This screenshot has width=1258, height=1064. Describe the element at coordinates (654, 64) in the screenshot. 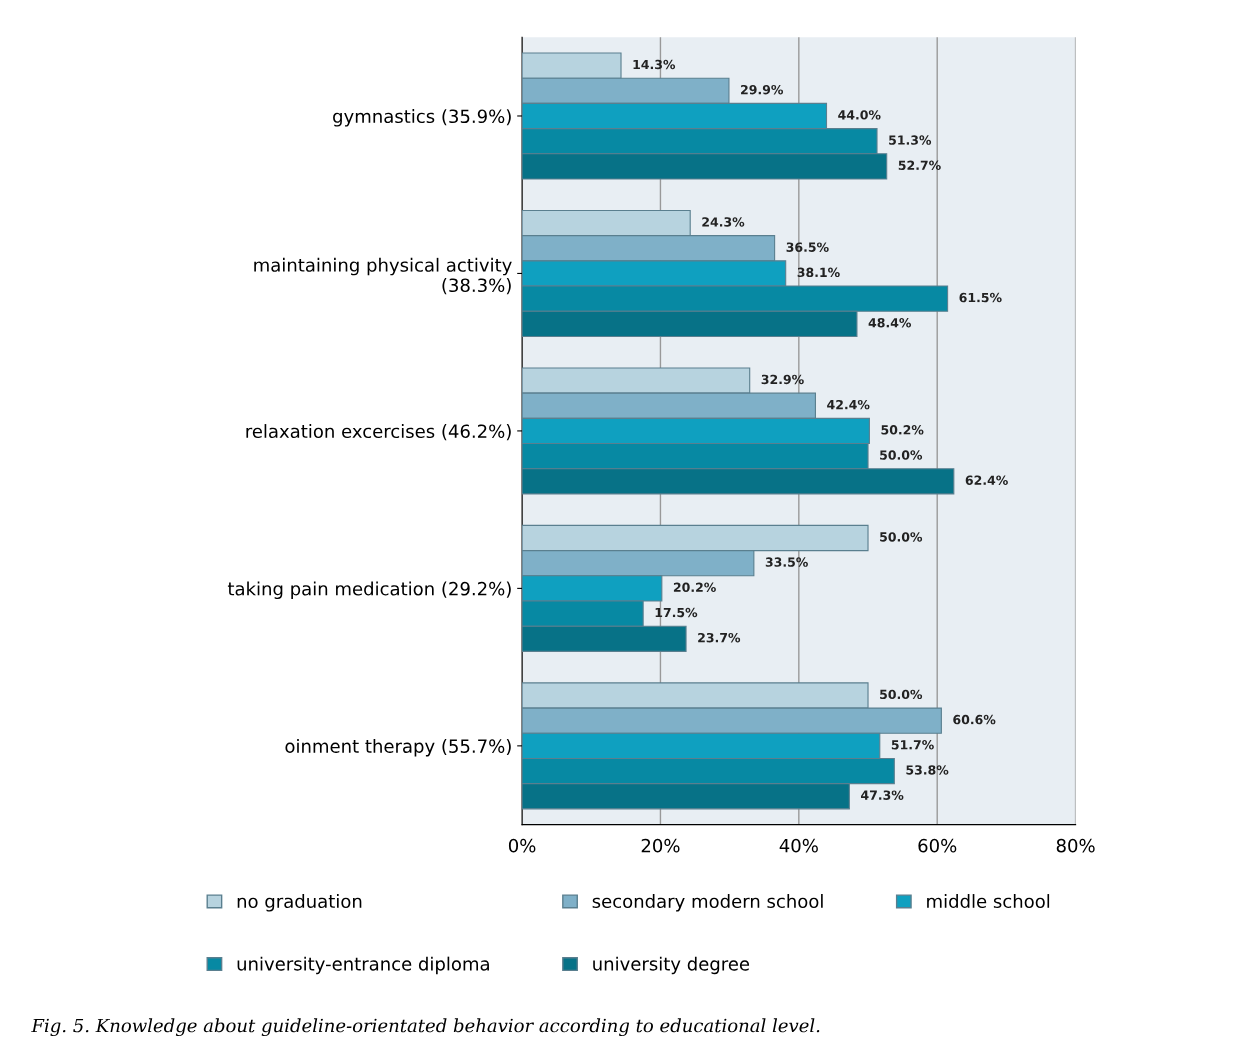

I see `data-label: 14.3%` at that location.